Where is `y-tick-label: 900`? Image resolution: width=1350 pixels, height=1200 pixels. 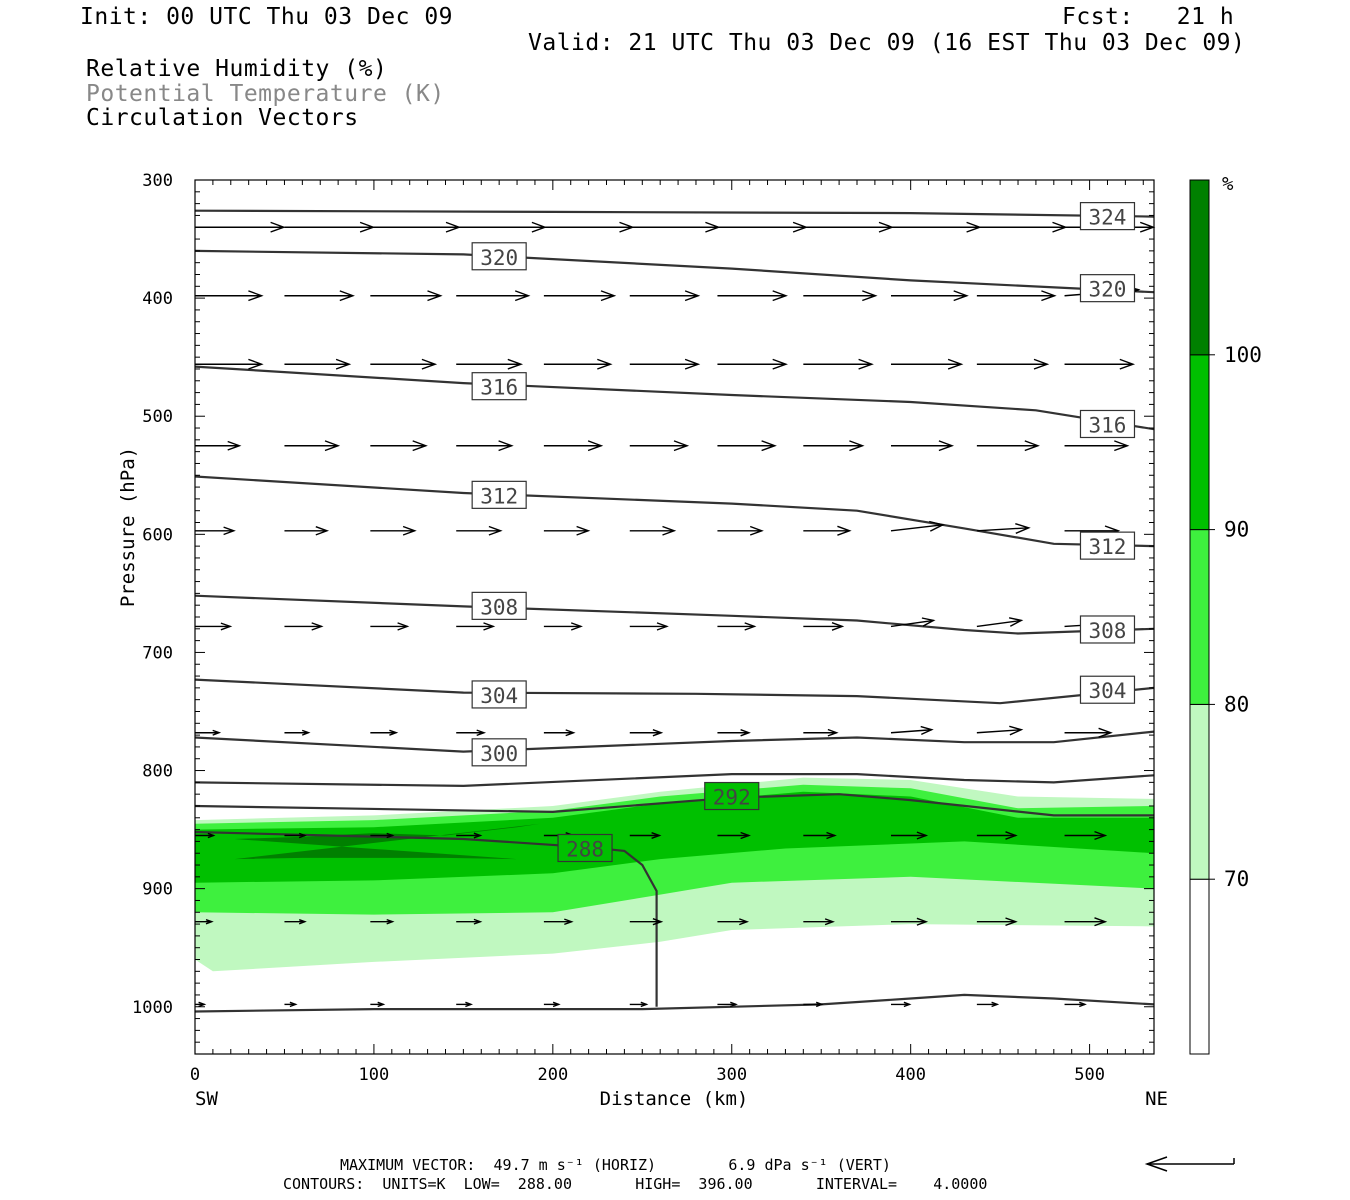 y-tick-label: 900 is located at coordinates (157, 890).